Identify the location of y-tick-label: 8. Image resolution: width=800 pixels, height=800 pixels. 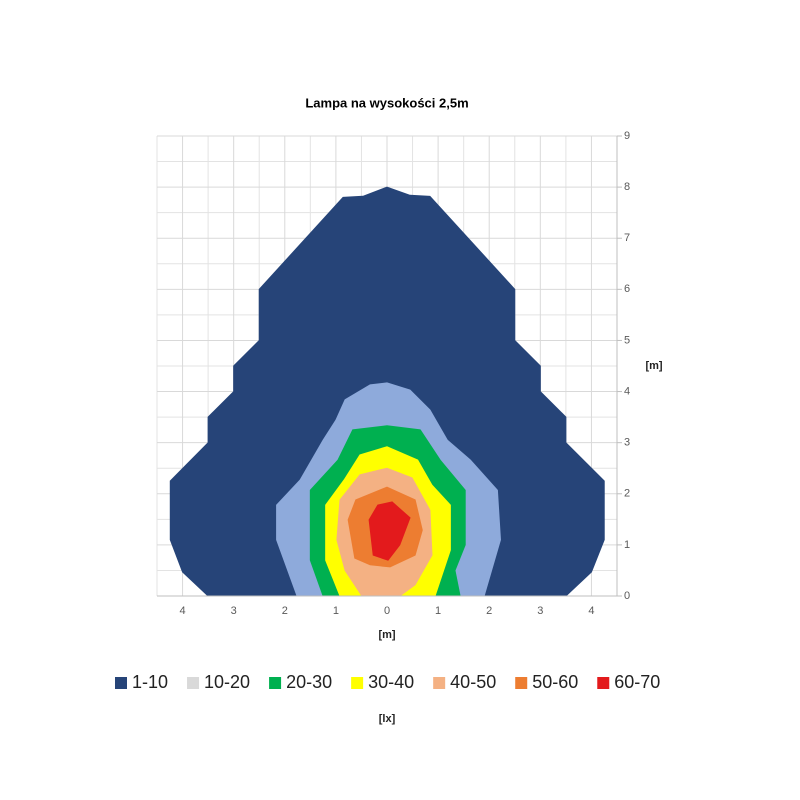
(627, 187).